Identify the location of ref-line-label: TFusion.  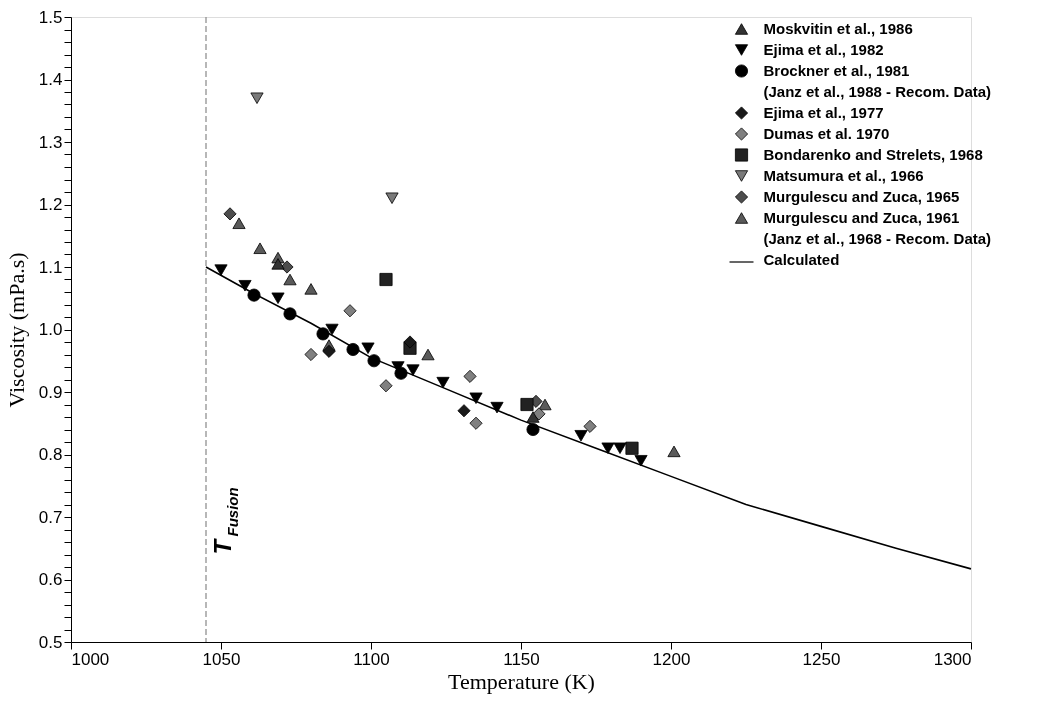
(225, 521).